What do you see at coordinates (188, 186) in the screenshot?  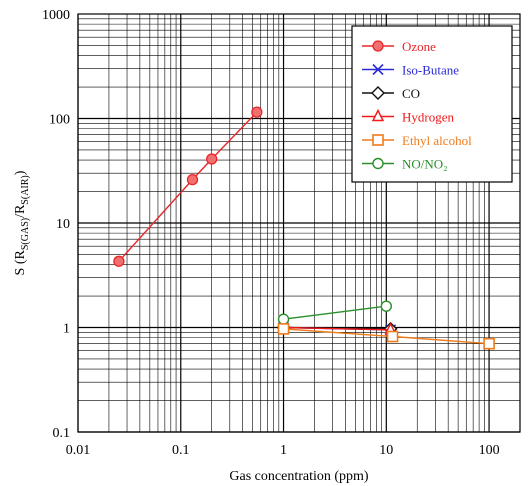 I see `series-ozone` at bounding box center [188, 186].